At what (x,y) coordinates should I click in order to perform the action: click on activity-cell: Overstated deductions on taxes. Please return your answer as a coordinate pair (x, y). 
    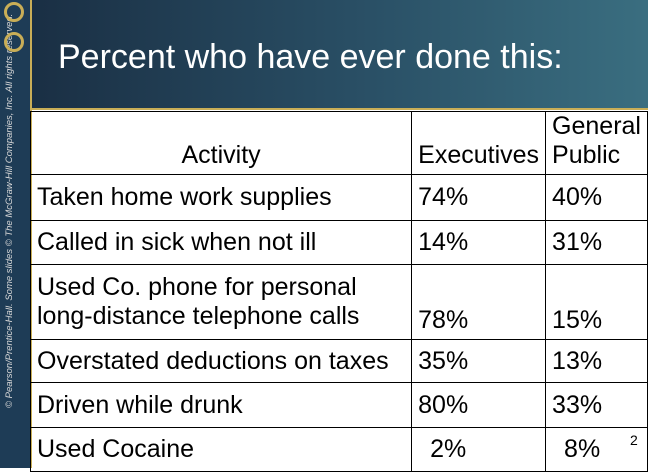
    Looking at the image, I should click on (221, 361).